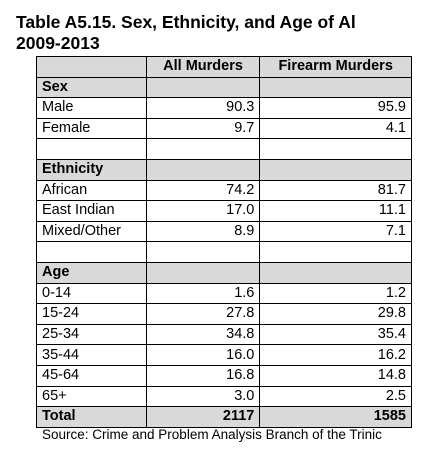 The image size is (430, 456). I want to click on table-row: 45-64 16.8 14.8, so click(224, 375).